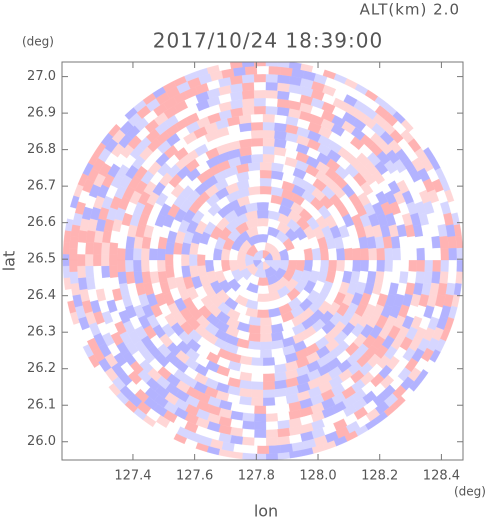 This screenshot has height=521, width=491. What do you see at coordinates (41, 76) in the screenshot?
I see `y-tick-label: 27.0` at bounding box center [41, 76].